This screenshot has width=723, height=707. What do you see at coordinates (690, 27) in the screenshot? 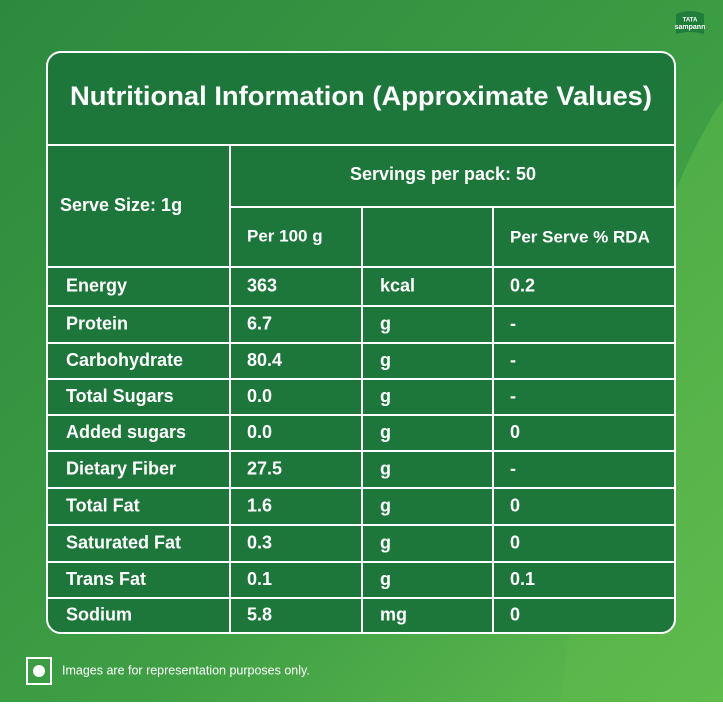
I see `logo-line2: sampann` at bounding box center [690, 27].